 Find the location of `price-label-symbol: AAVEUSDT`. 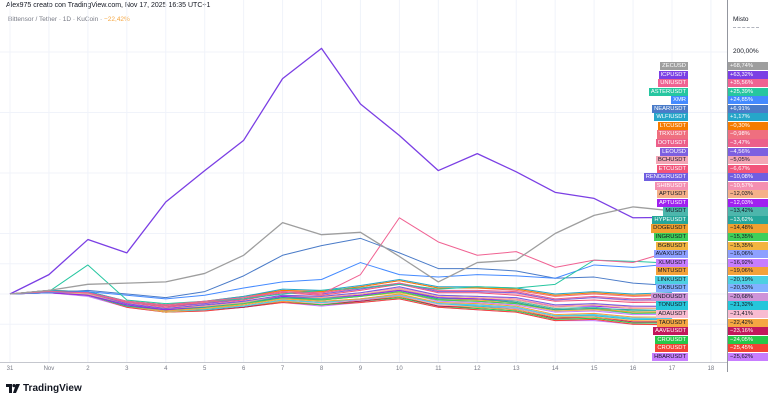

price-label-symbol: AAVEUSDT is located at coordinates (670, 331).